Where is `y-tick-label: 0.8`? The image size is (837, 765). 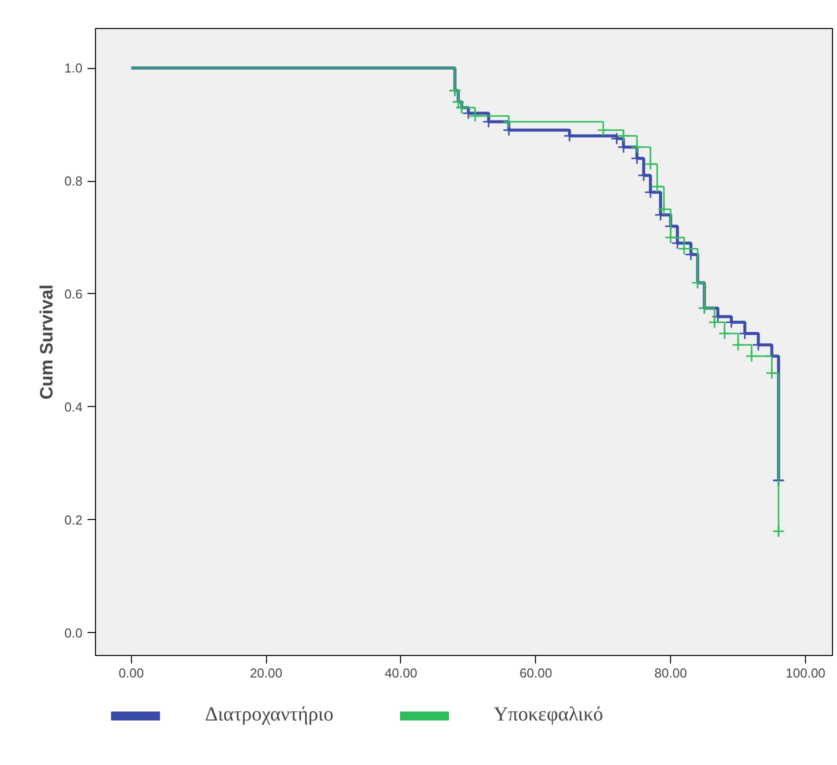
y-tick-label: 0.8 is located at coordinates (73, 181).